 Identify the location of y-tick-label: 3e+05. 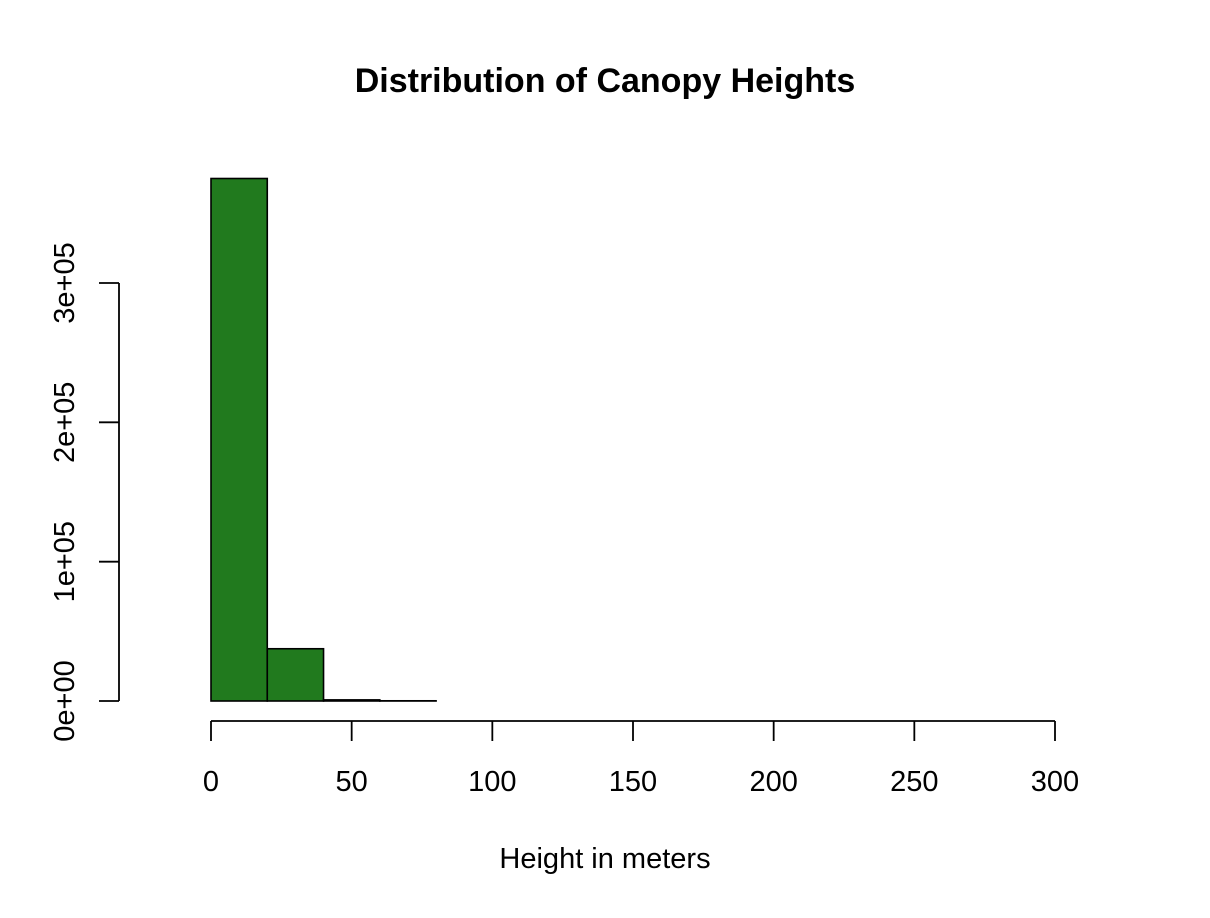
(65, 282).